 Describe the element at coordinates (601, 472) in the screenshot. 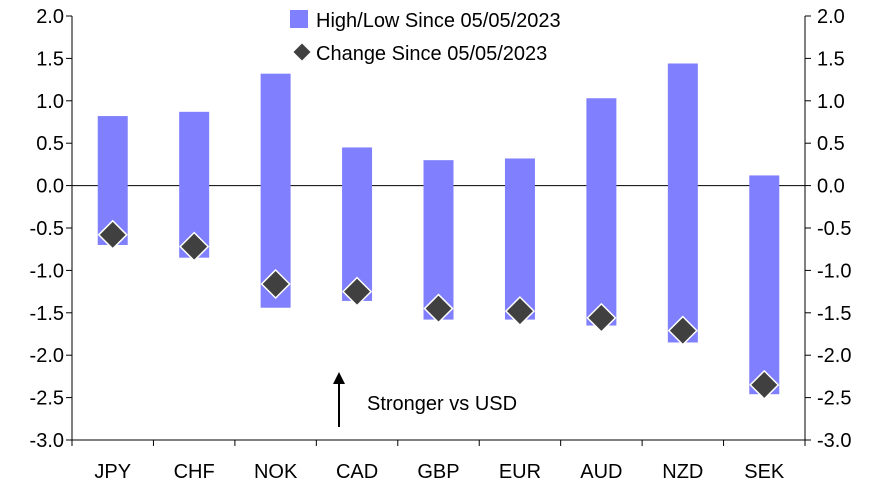

I see `x-tick-label-aud: AUD` at that location.